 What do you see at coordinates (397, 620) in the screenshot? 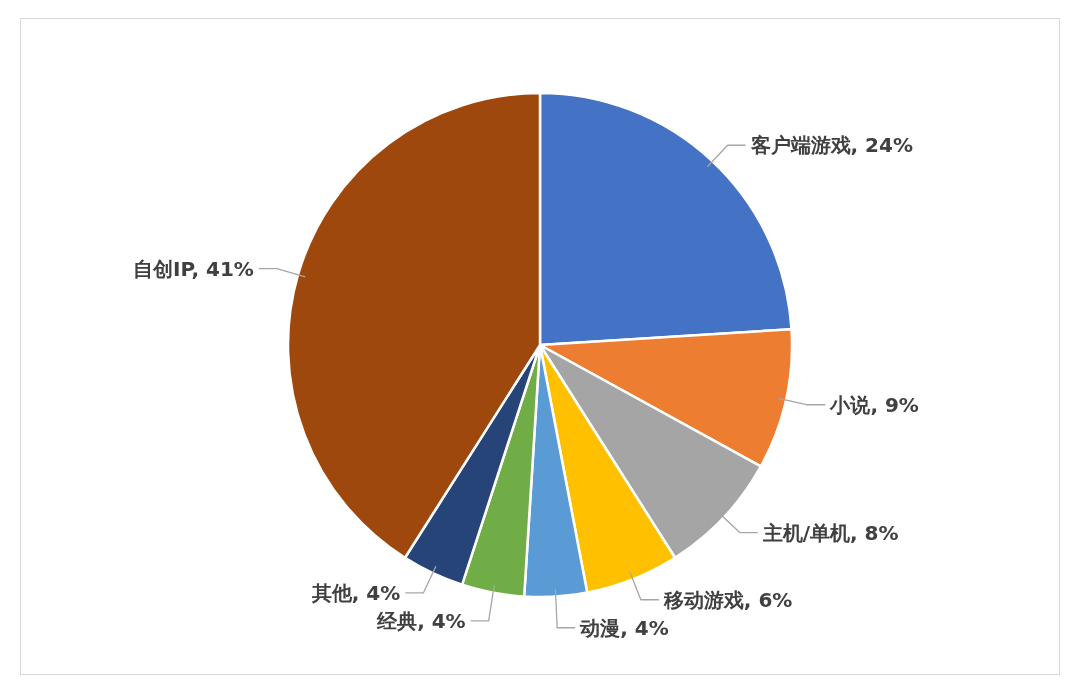
I see `category-label: 经典` at bounding box center [397, 620].